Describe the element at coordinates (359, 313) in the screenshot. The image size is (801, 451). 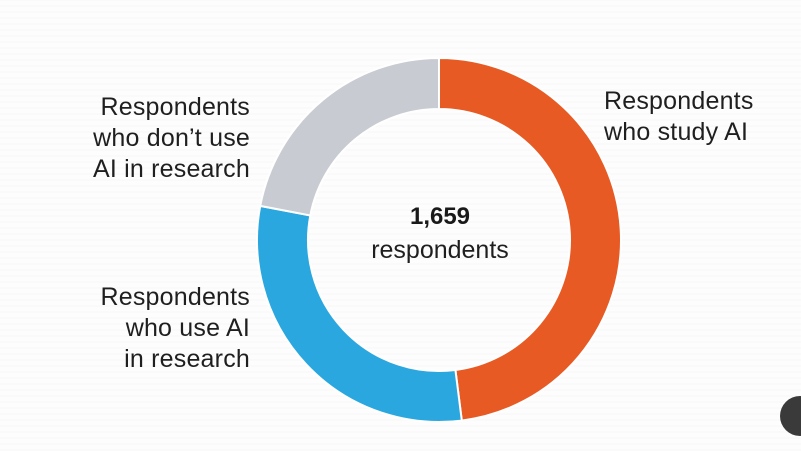
I see `donut-slice-use-ai` at that location.